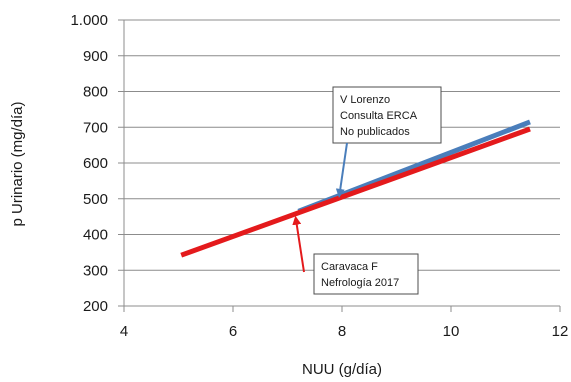 The width and height of the screenshot is (571, 382). I want to click on annotation-text: V Lorenzo, so click(365, 100).